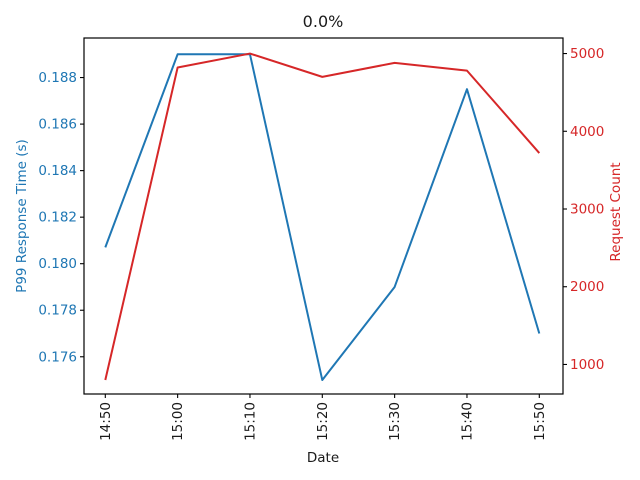 This screenshot has width=640, height=480. What do you see at coordinates (106, 421) in the screenshot?
I see `x-tick-label: 14:50` at bounding box center [106, 421].